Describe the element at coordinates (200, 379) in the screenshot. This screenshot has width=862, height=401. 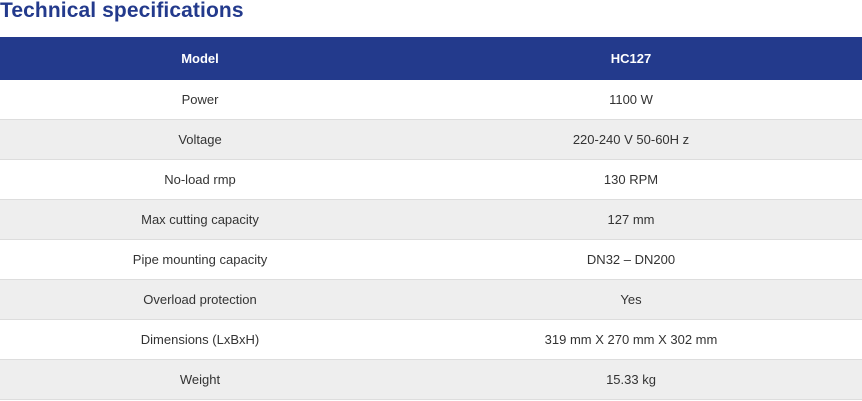
I see `spec-label: Weight` at that location.